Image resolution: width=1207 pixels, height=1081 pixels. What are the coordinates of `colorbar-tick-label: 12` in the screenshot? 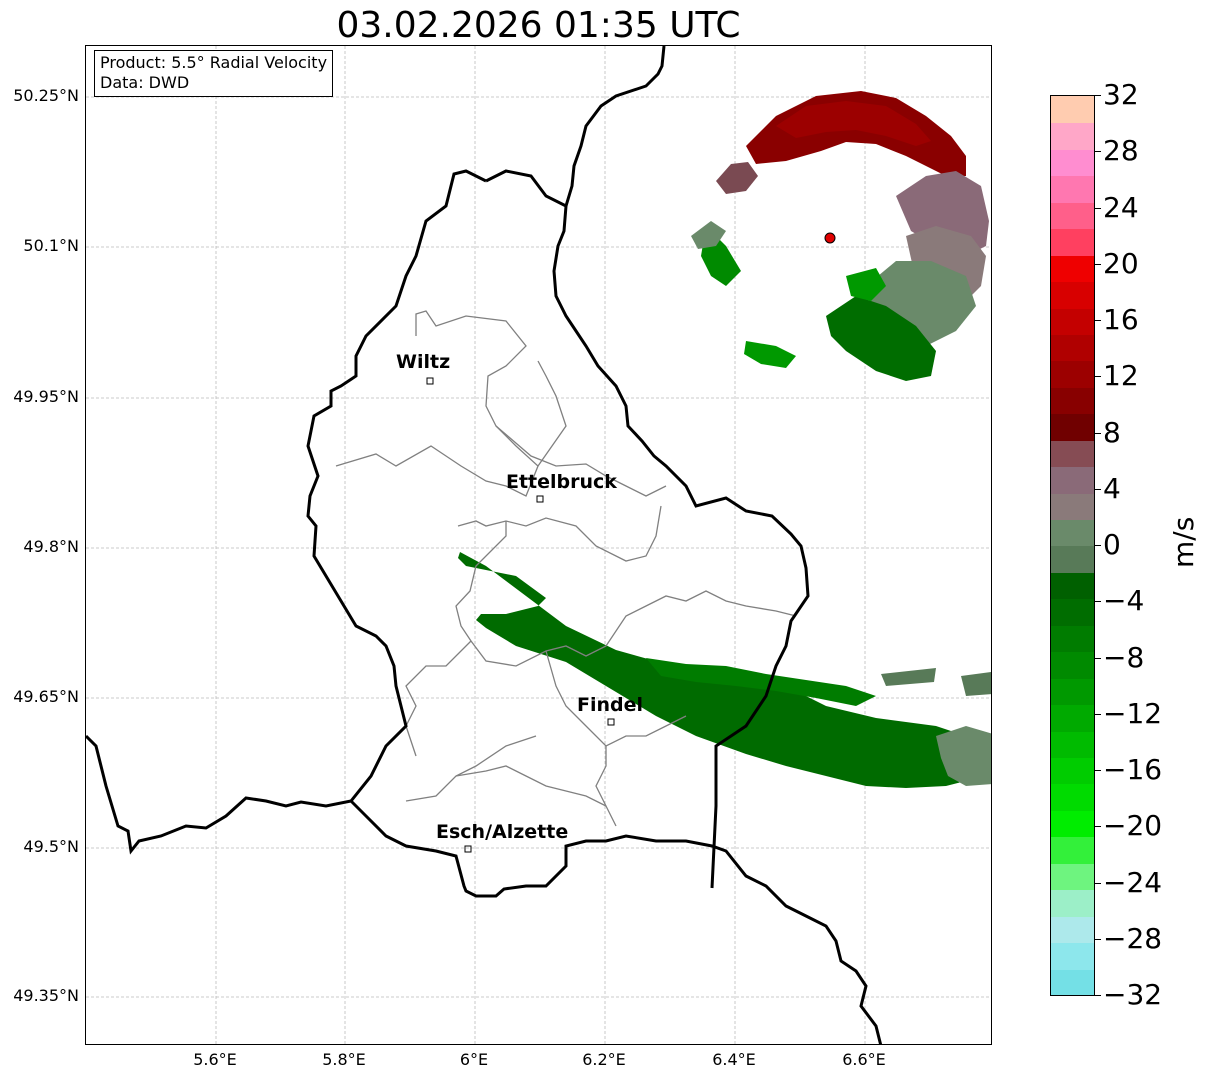 It's located at (1121, 376).